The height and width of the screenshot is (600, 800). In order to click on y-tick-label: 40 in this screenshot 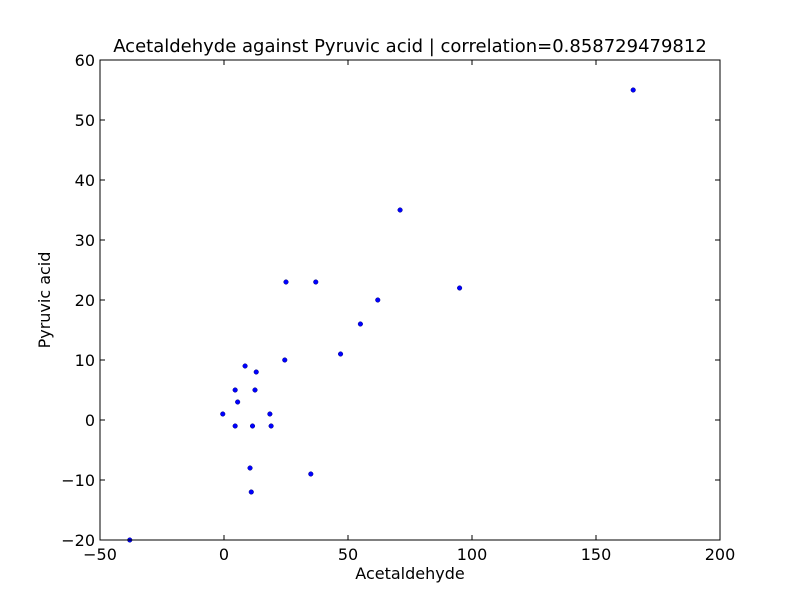, I will do `click(85, 180)`.